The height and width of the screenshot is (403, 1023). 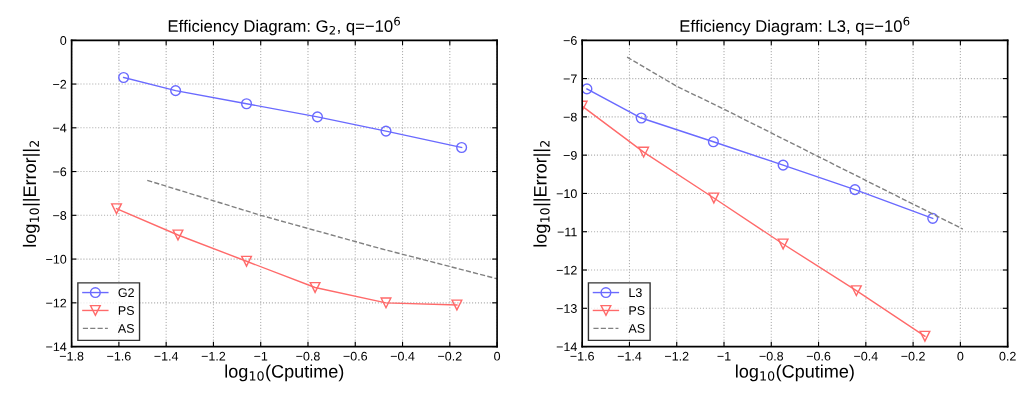 I want to click on y-tick-label: −13, so click(x=566, y=308).